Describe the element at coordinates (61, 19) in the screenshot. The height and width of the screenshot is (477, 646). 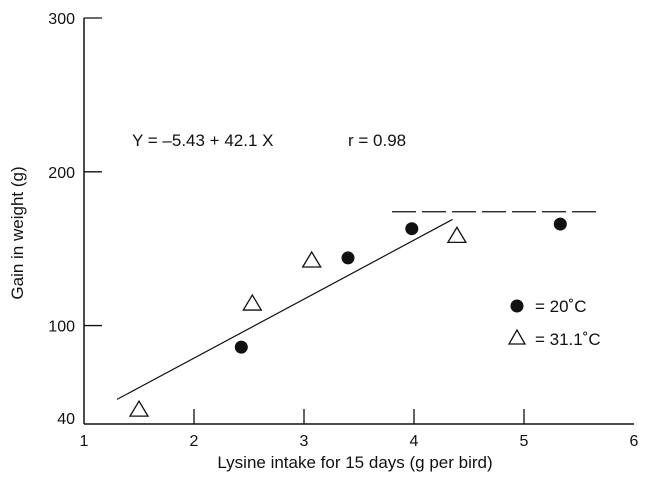
I see `y-tick-label: 300` at that location.